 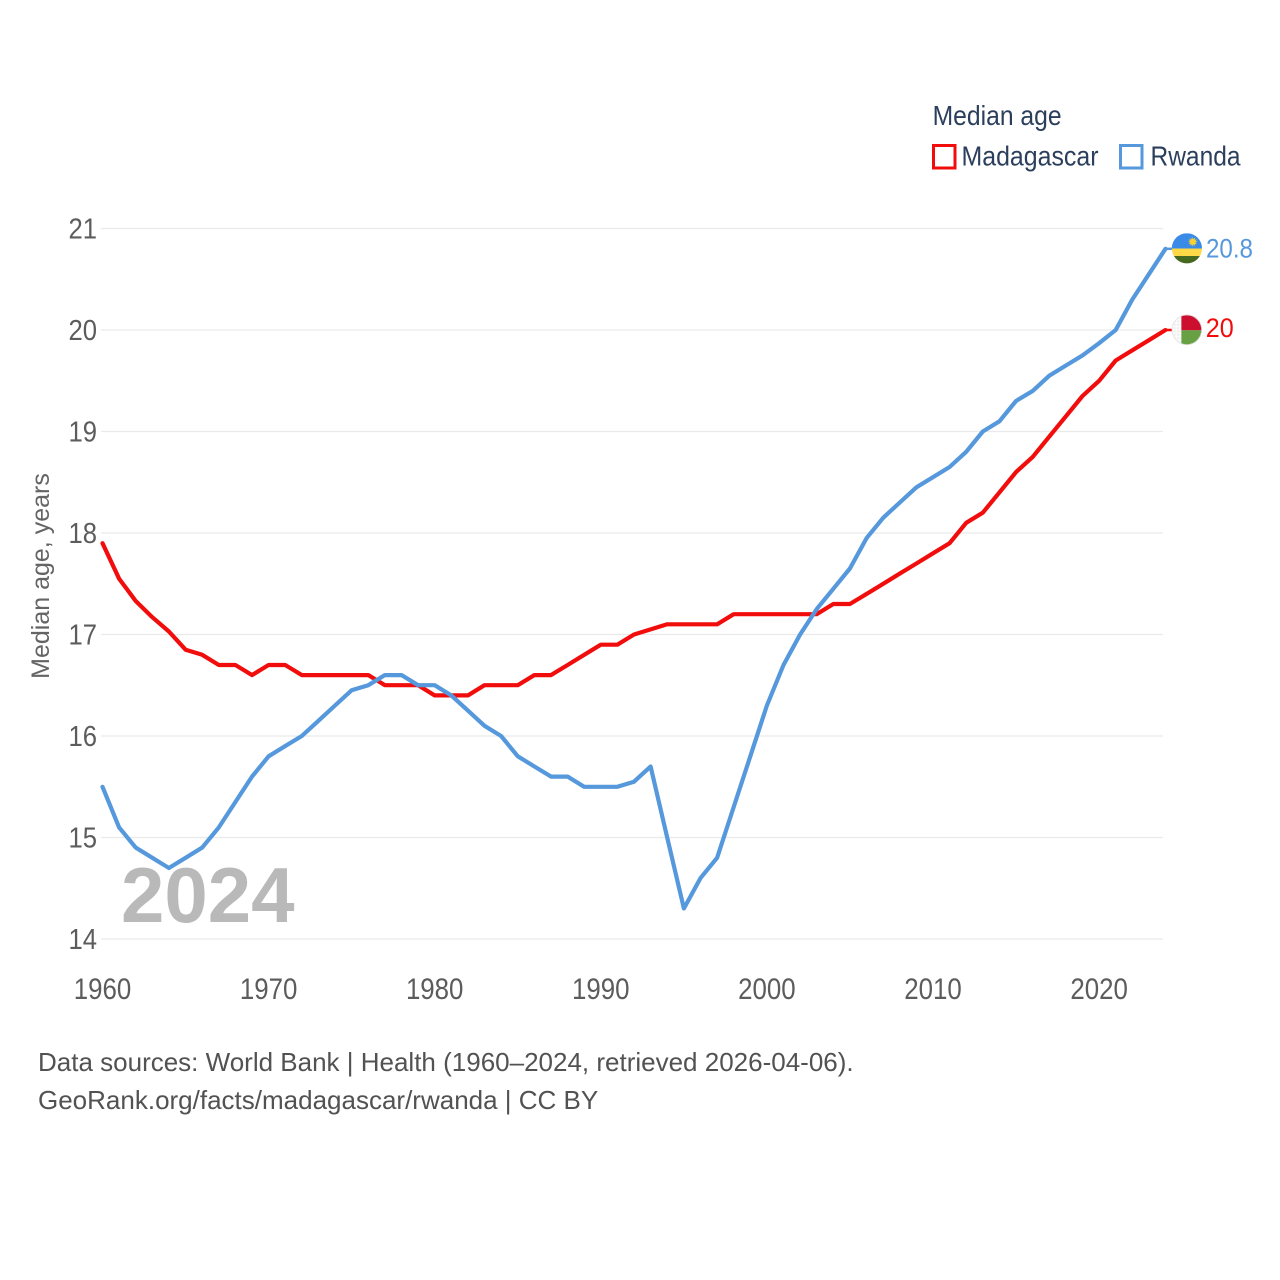 I want to click on svg-text: 19, so click(x=83, y=433).